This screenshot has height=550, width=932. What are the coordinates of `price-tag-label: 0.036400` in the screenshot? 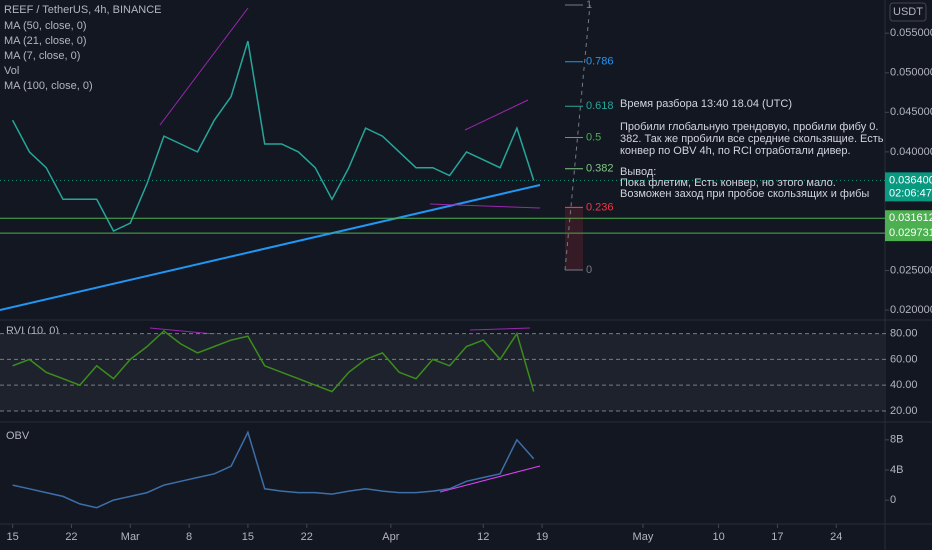 It's located at (910, 180).